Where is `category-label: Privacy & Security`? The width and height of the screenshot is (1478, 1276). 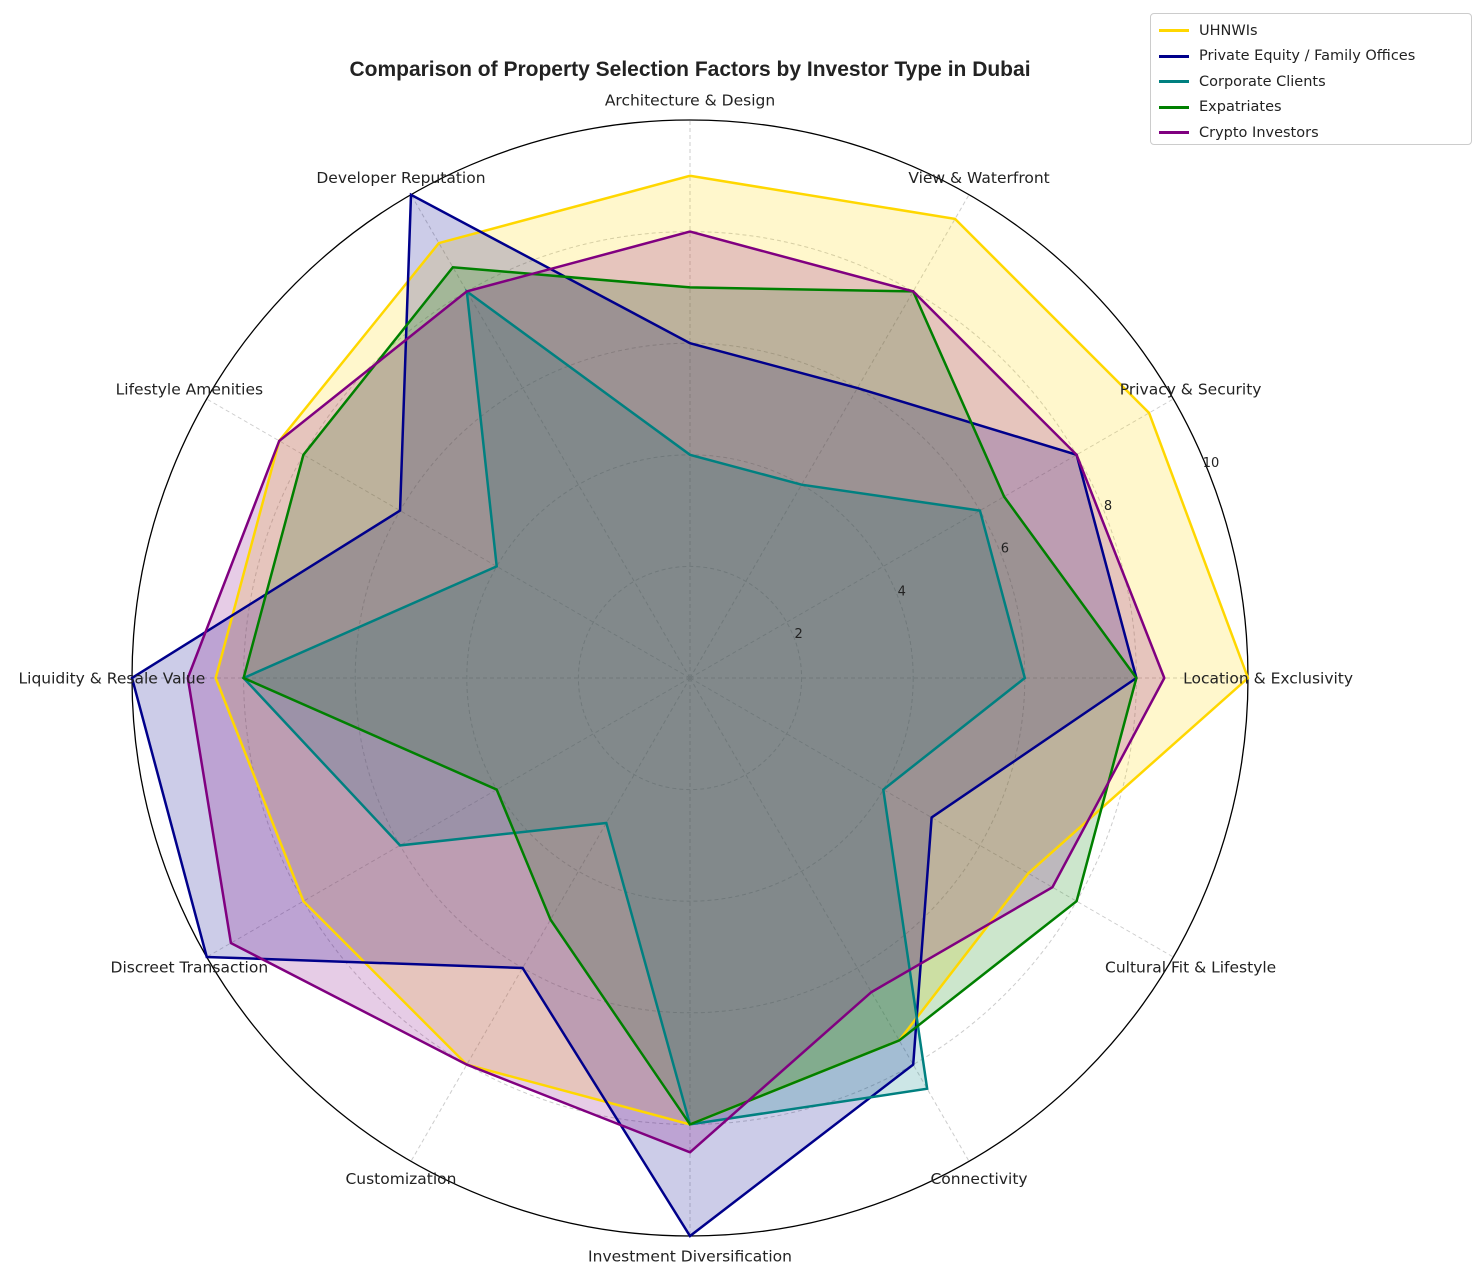 category-label: Privacy & Security is located at coordinates (1191, 389).